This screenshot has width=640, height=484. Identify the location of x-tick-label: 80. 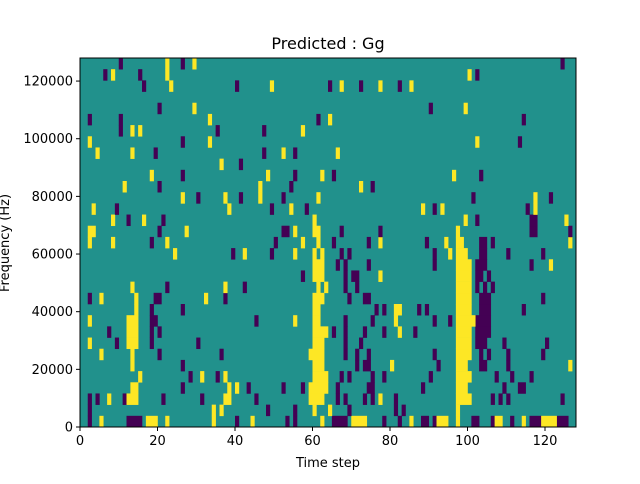
(390, 441).